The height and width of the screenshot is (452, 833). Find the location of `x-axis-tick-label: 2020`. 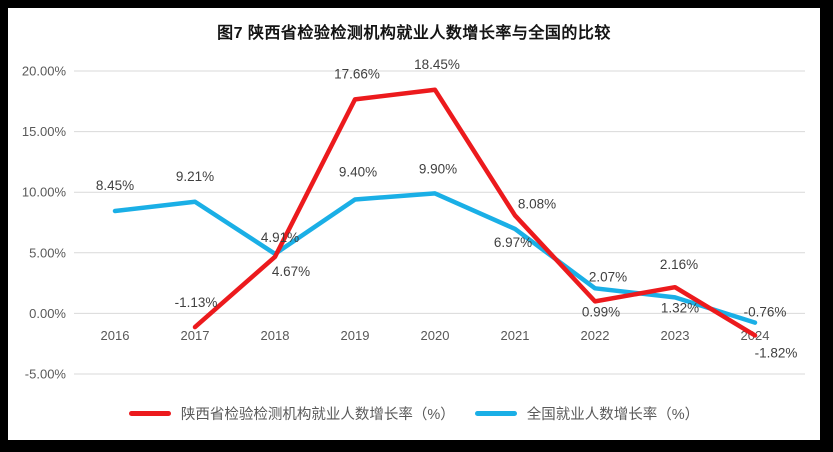

x-axis-tick-label: 2020 is located at coordinates (435, 335).